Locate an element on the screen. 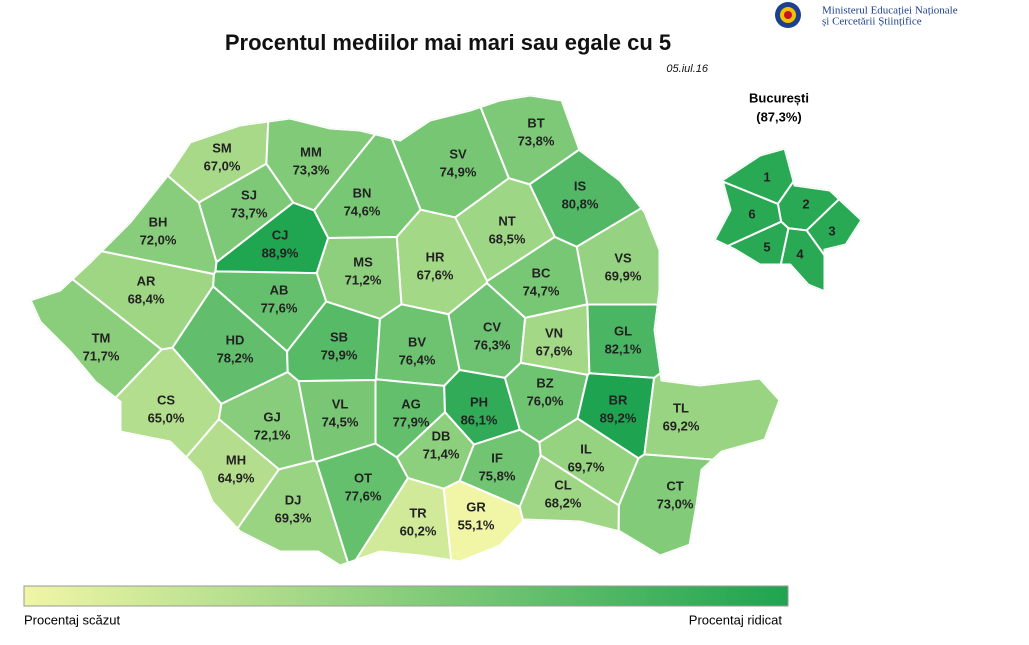  county-code: SJ is located at coordinates (249, 194).